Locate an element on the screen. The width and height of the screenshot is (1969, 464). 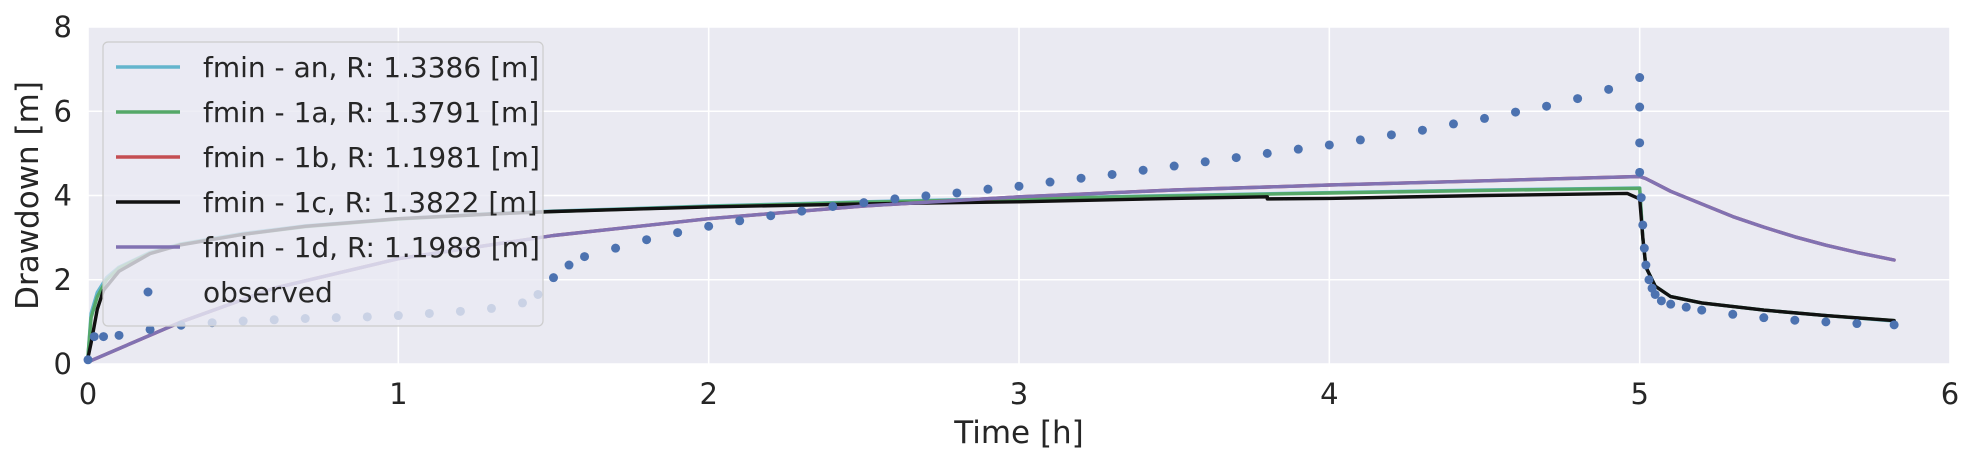
y-tick-label: 4 is located at coordinates (63, 196).